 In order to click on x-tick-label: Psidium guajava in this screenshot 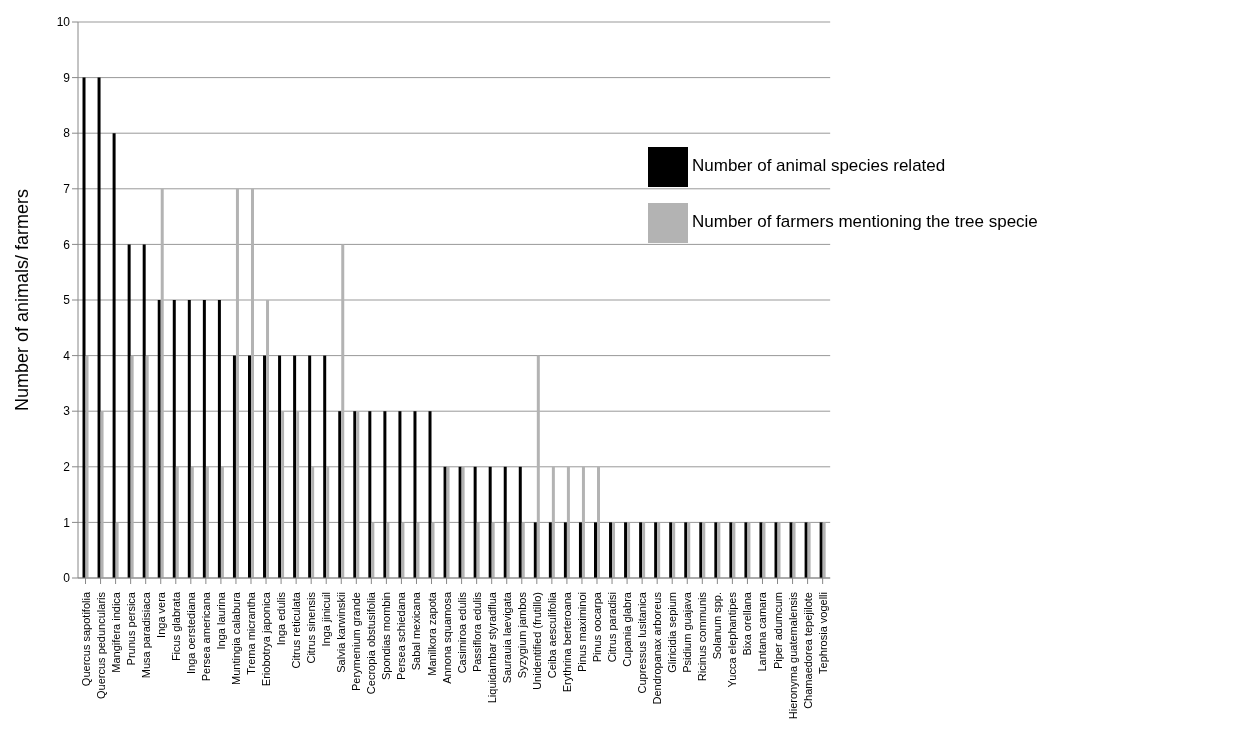, I will do `click(687, 632)`.